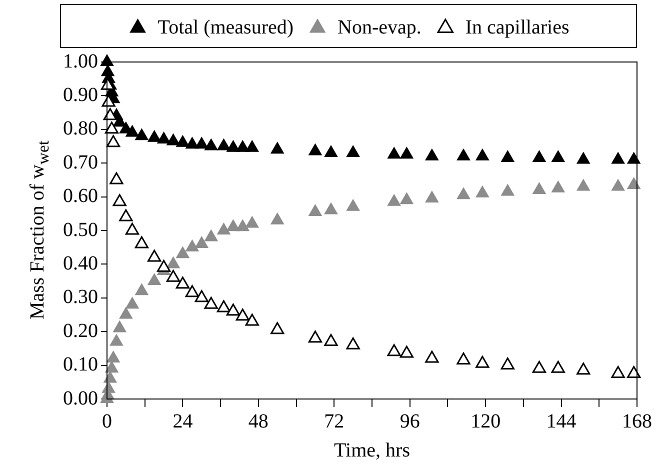  What do you see at coordinates (80, 61) in the screenshot?
I see `y-tick-label: 1.00` at bounding box center [80, 61].